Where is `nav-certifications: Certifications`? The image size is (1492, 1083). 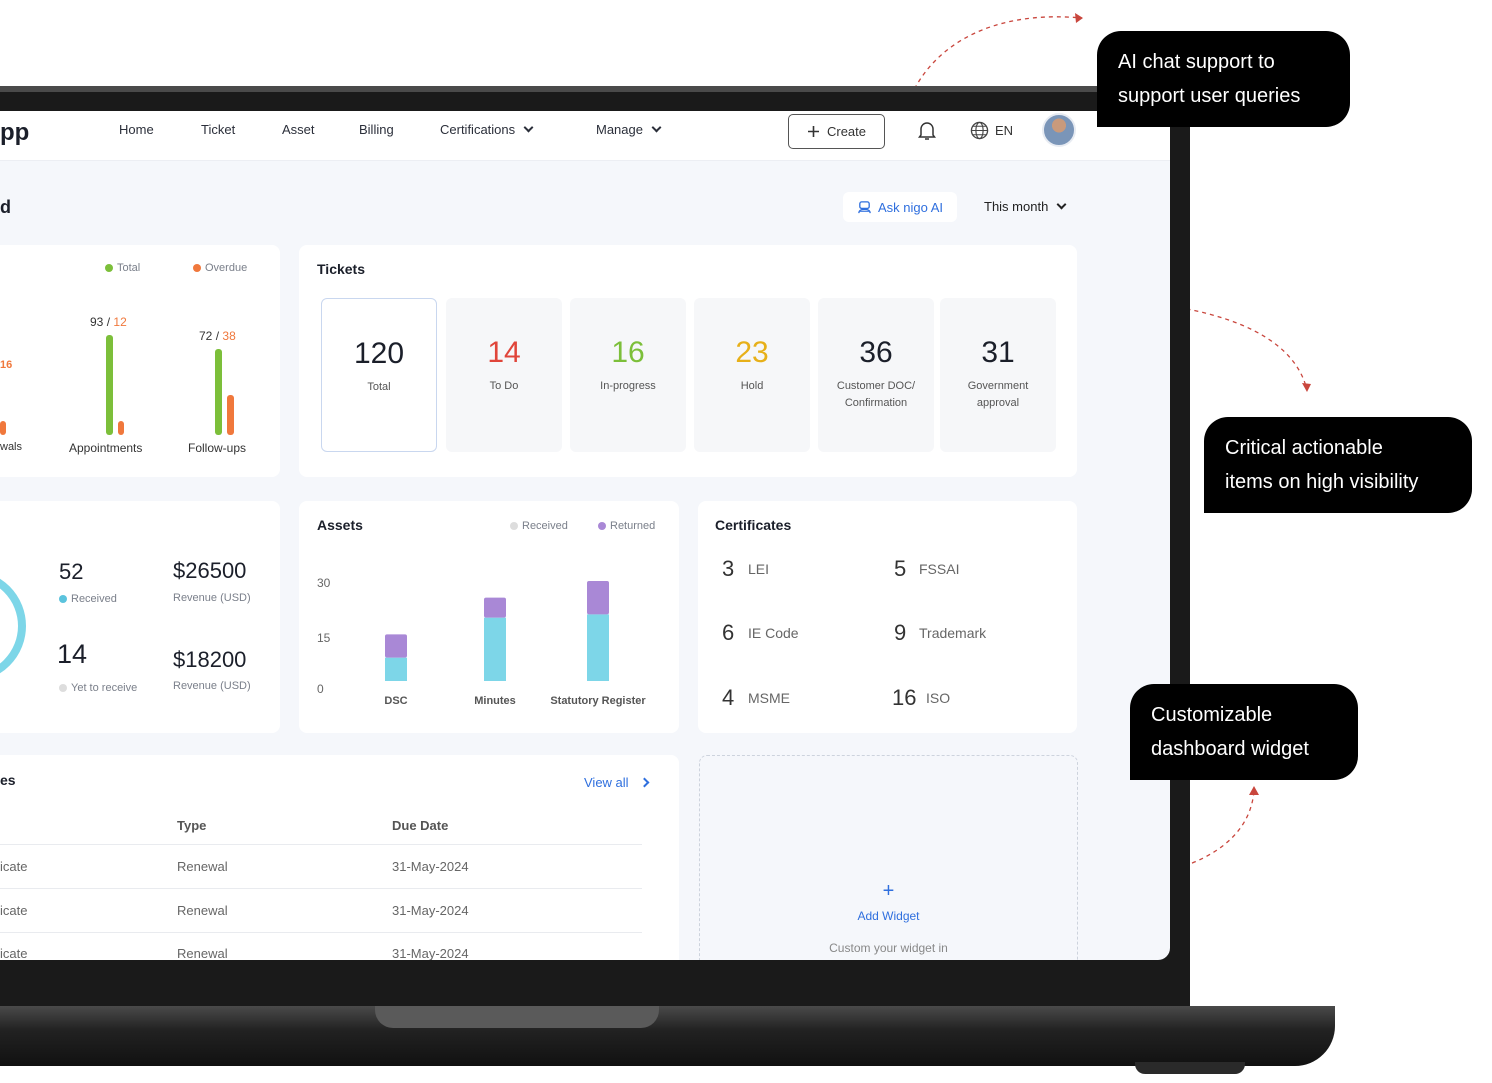 nav-certifications: Certifications is located at coordinates (487, 129).